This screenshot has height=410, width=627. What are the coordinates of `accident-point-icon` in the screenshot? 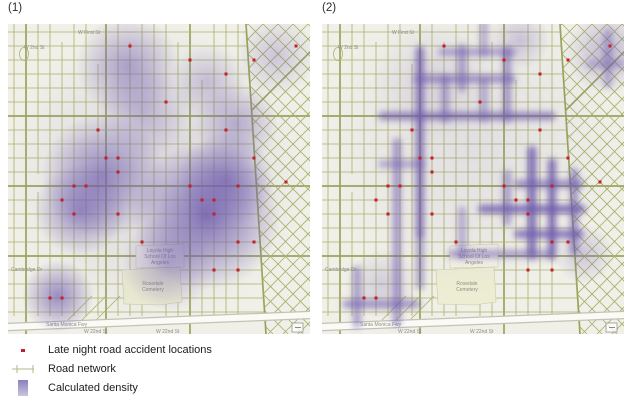 It's located at (23, 350).